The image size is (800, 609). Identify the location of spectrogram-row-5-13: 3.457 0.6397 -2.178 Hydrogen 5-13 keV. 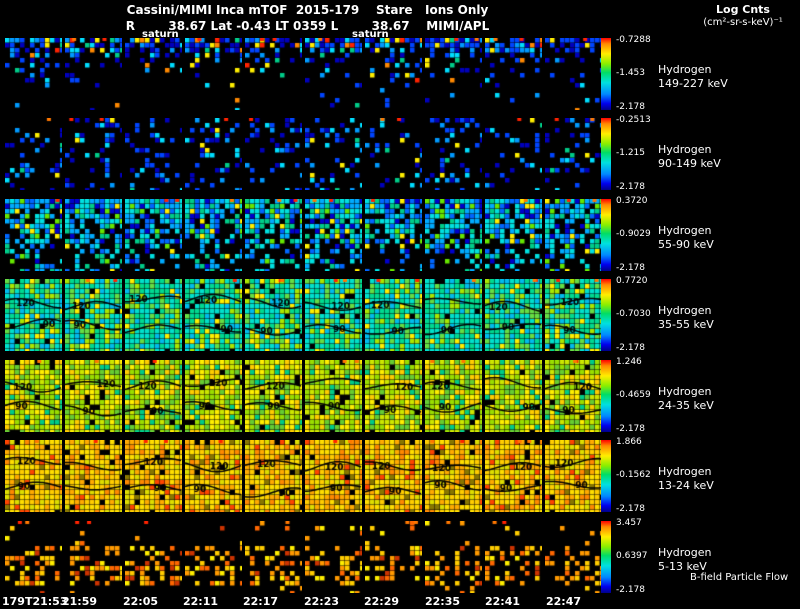
(400, 556).